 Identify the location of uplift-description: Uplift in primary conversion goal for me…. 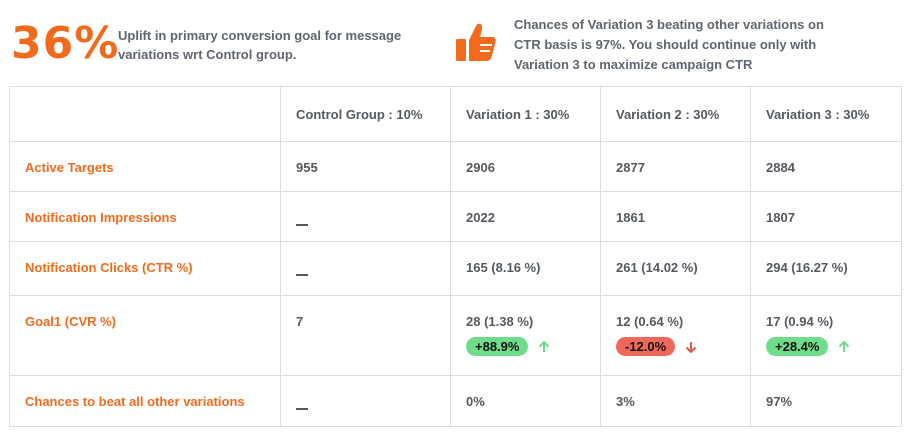
(260, 45).